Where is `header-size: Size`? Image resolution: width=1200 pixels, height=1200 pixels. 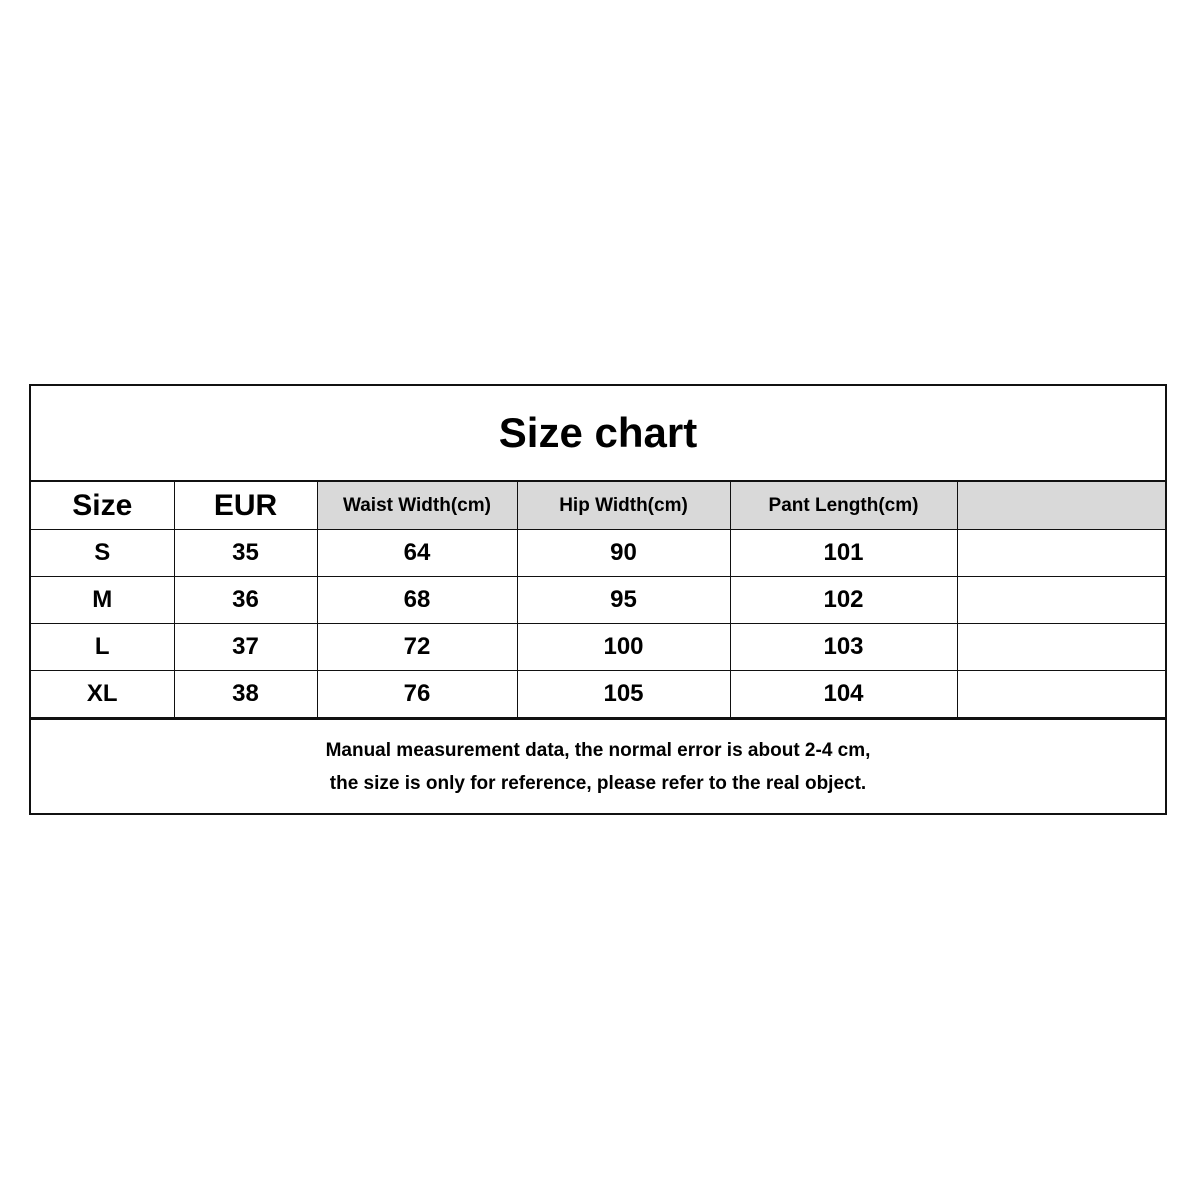
header-size: Size is located at coordinates (103, 506).